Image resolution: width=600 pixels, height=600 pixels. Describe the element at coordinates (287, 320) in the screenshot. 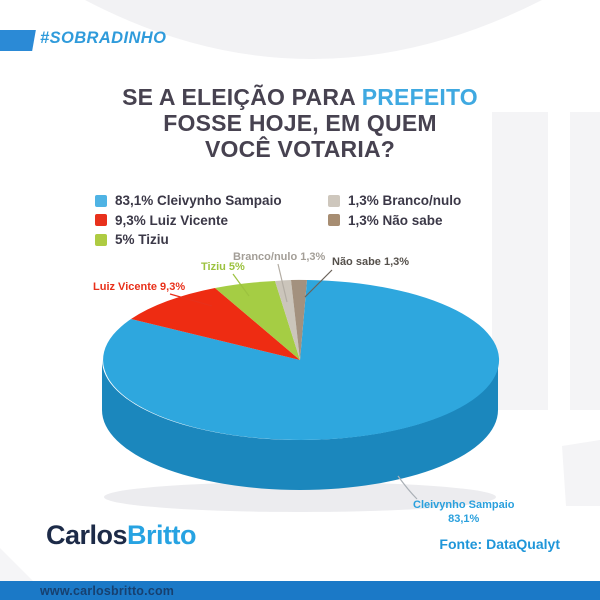

I see `pie-slice-branco-nulo` at that location.